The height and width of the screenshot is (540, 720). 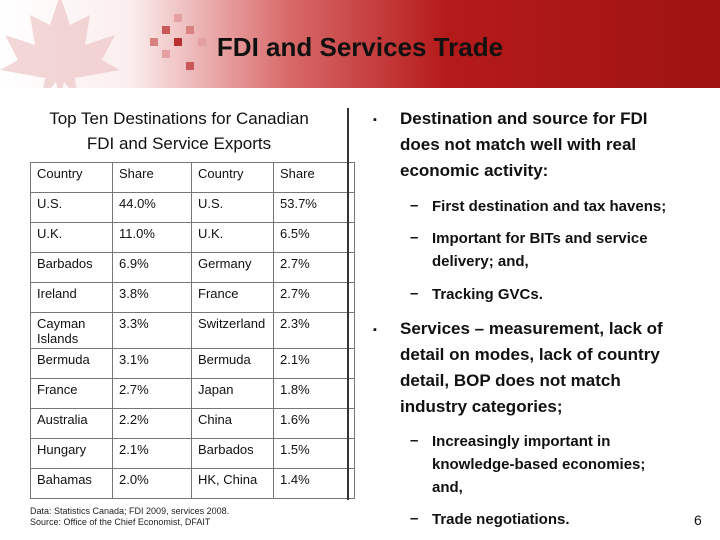 I want to click on table-cell: Bahamas, so click(x=71, y=483).